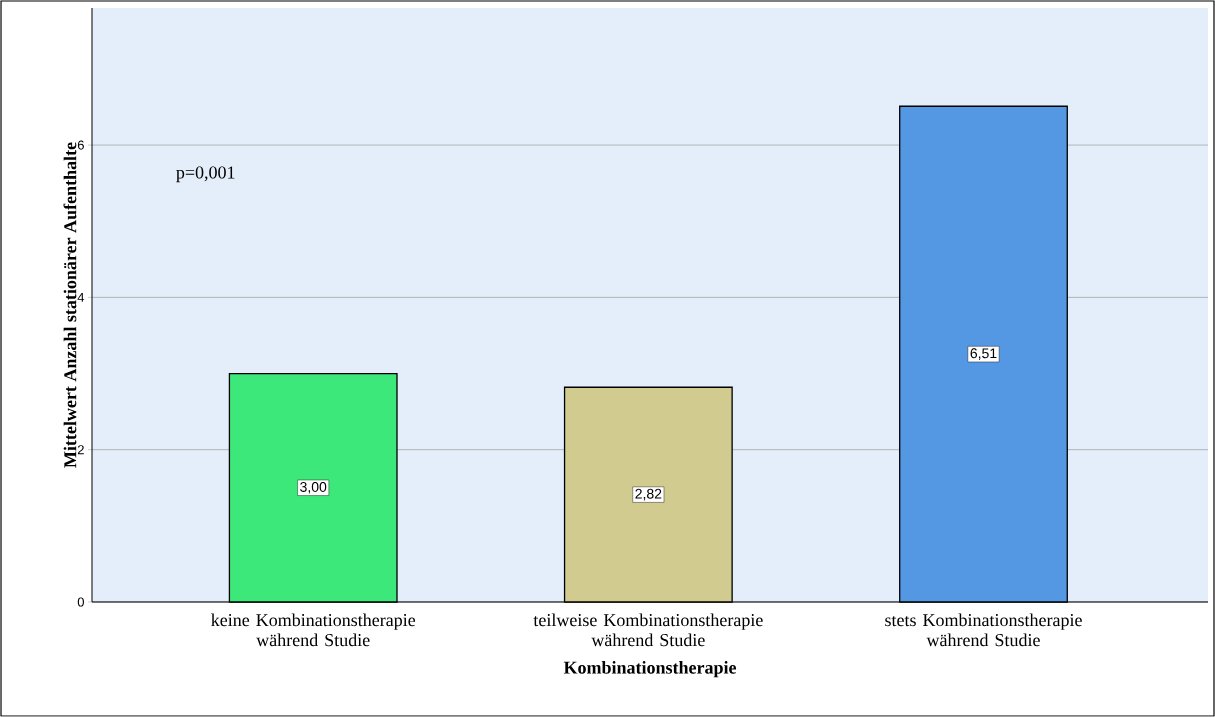 Image resolution: width=1215 pixels, height=717 pixels. What do you see at coordinates (313, 487) in the screenshot?
I see `data-label: 3,00` at bounding box center [313, 487].